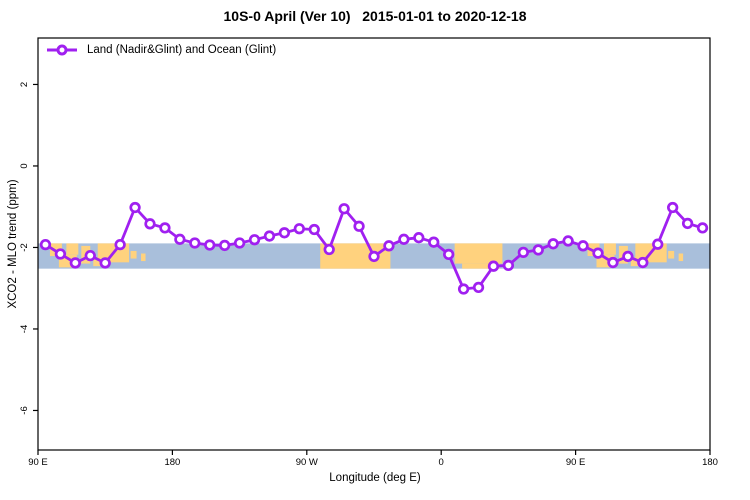 The image size is (750, 500). What do you see at coordinates (307, 462) in the screenshot?
I see `x-tick-label: 90 W` at bounding box center [307, 462].